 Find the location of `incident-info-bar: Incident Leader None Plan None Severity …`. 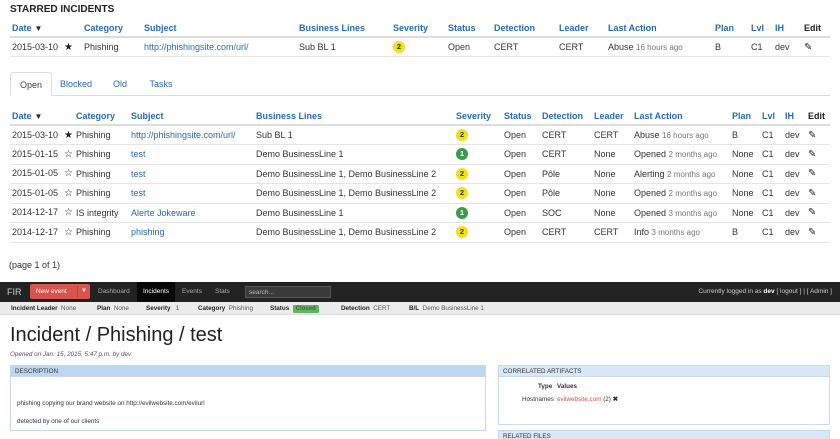

incident-info-bar: Incident Leader None Plan None Severity … is located at coordinates (420, 308).